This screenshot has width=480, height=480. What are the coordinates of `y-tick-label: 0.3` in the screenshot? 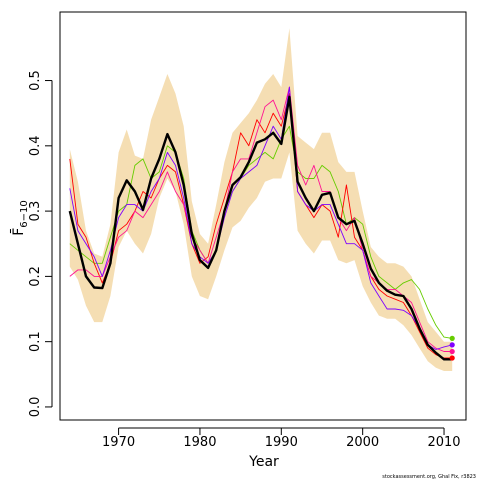 It's located at (35, 211).